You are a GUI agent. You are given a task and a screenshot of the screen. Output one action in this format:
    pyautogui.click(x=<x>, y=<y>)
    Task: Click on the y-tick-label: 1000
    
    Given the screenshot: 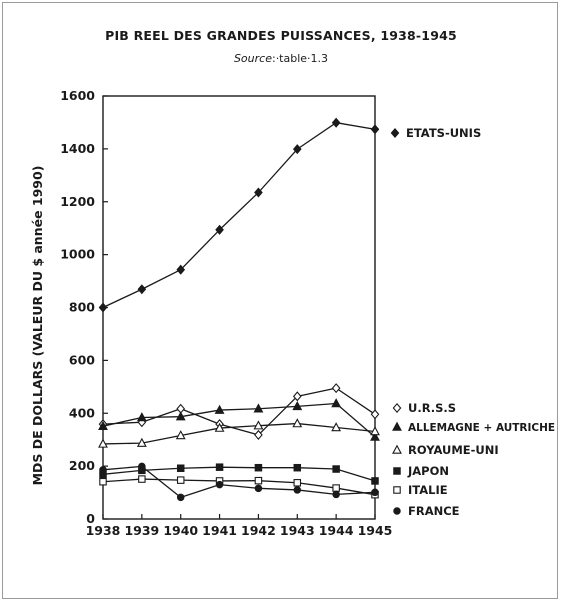 What is the action you would take?
    pyautogui.click(x=77, y=254)
    